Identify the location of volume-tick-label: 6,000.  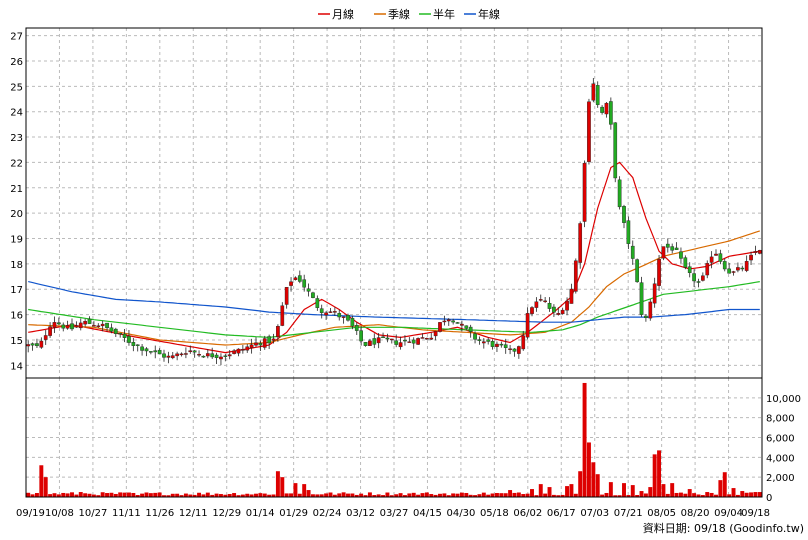
(780, 439).